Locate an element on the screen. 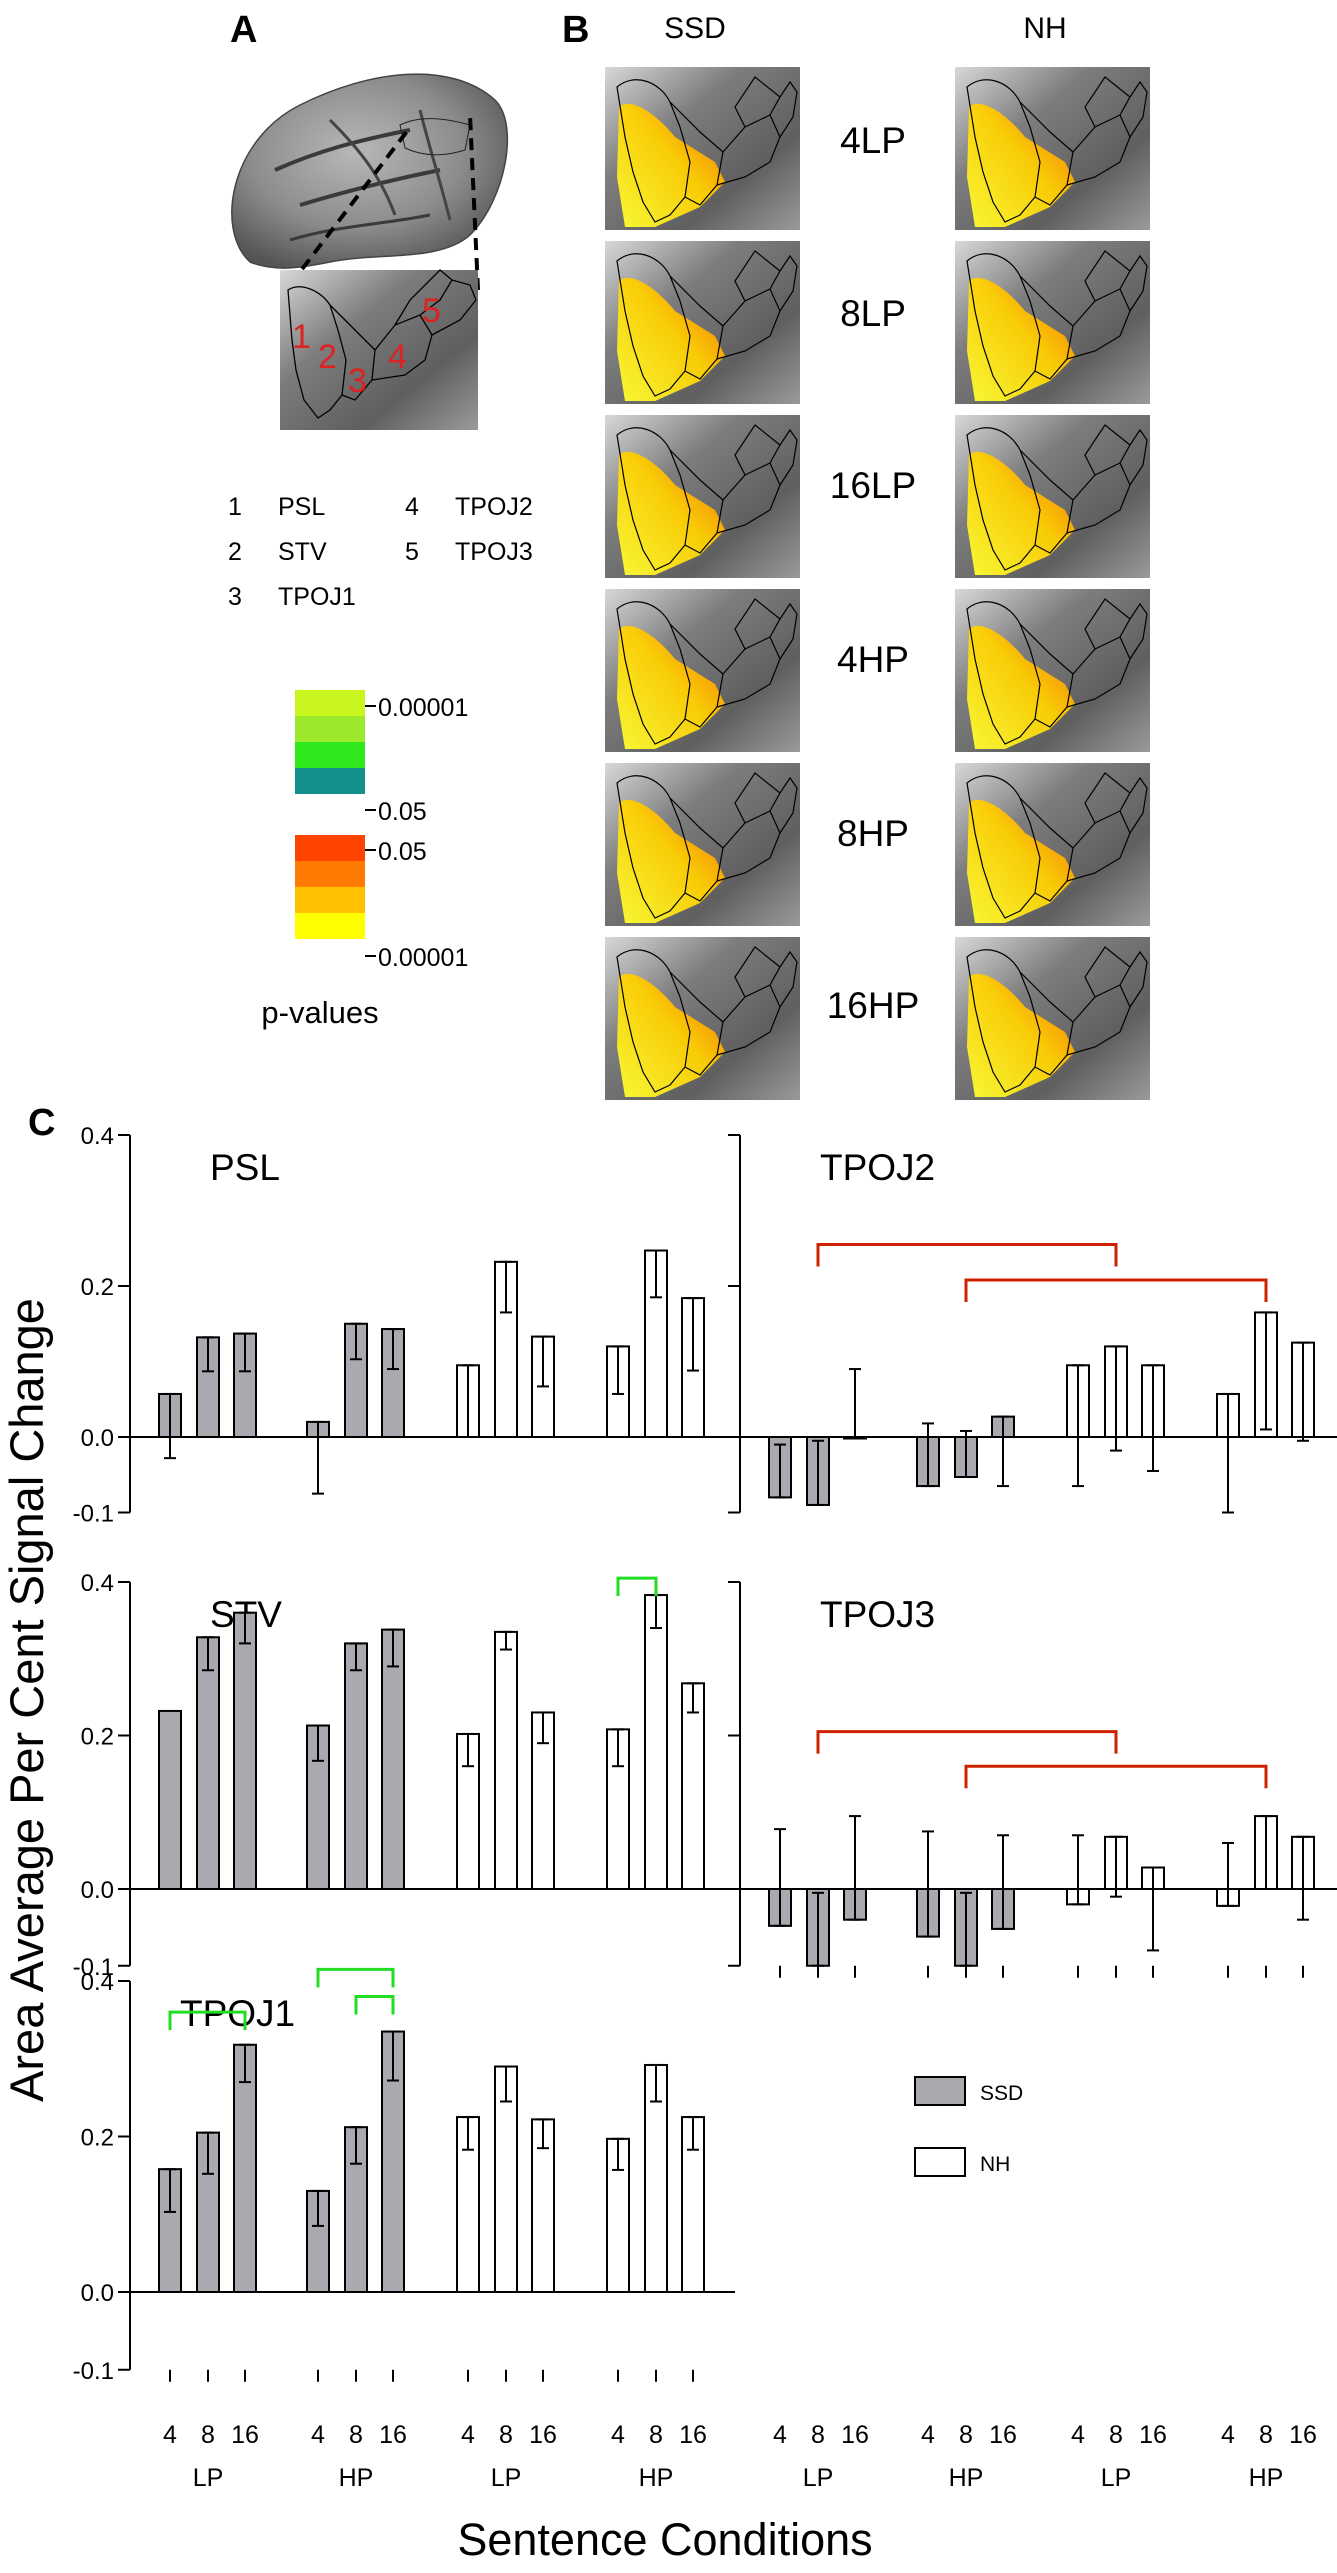 This screenshot has height=2573, width=1337. zoom-line-right is located at coordinates (474, 202).